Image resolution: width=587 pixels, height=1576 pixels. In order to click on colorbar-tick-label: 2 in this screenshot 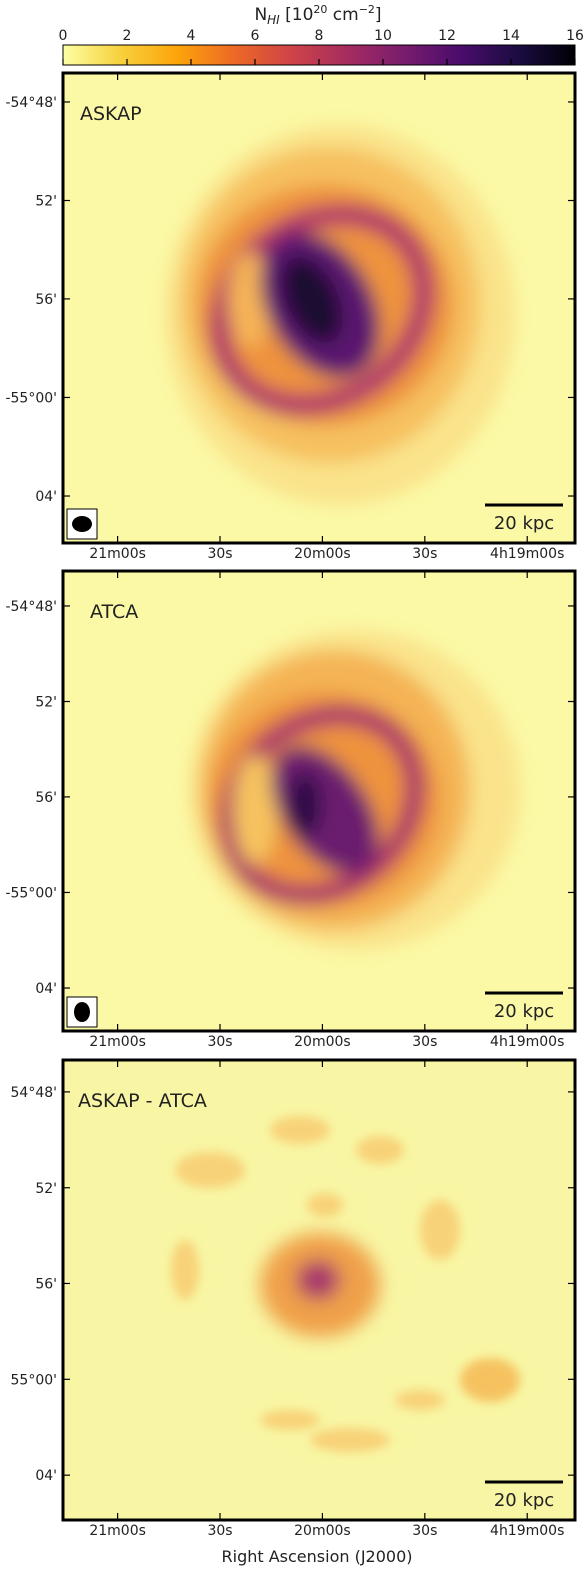, I will do `click(127, 36)`.